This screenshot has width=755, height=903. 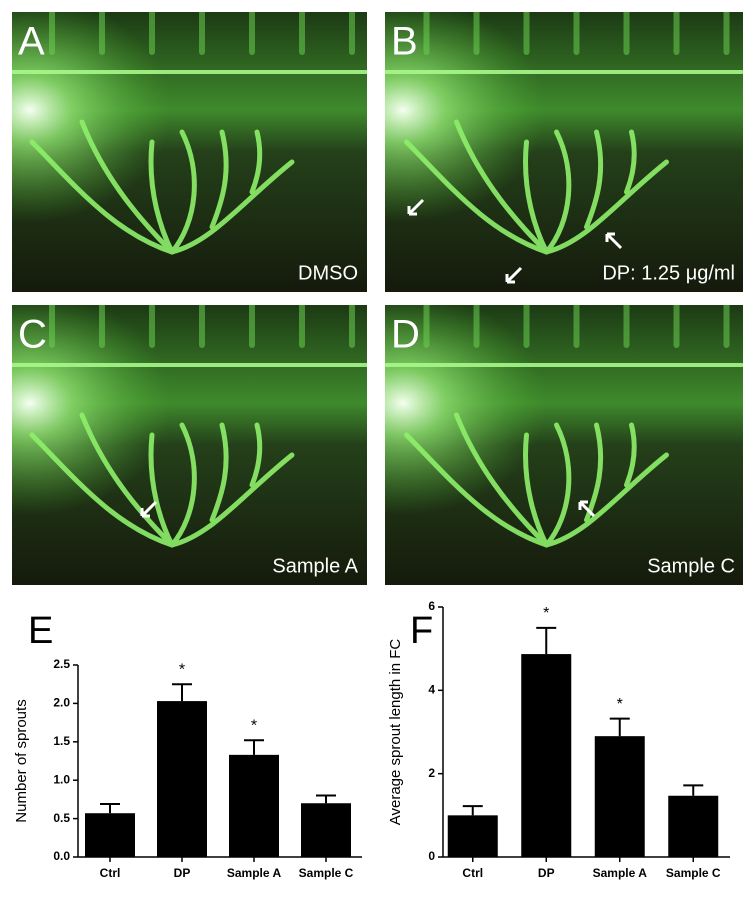 What do you see at coordinates (61, 741) in the screenshot?
I see `y-tick-label: 1.5` at bounding box center [61, 741].